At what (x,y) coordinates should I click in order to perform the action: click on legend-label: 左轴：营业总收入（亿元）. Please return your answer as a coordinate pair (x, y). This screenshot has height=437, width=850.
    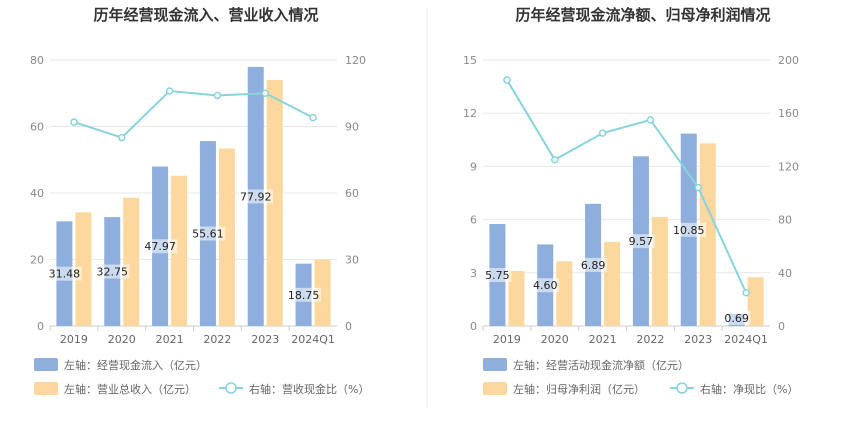
    Looking at the image, I should click on (130, 389).